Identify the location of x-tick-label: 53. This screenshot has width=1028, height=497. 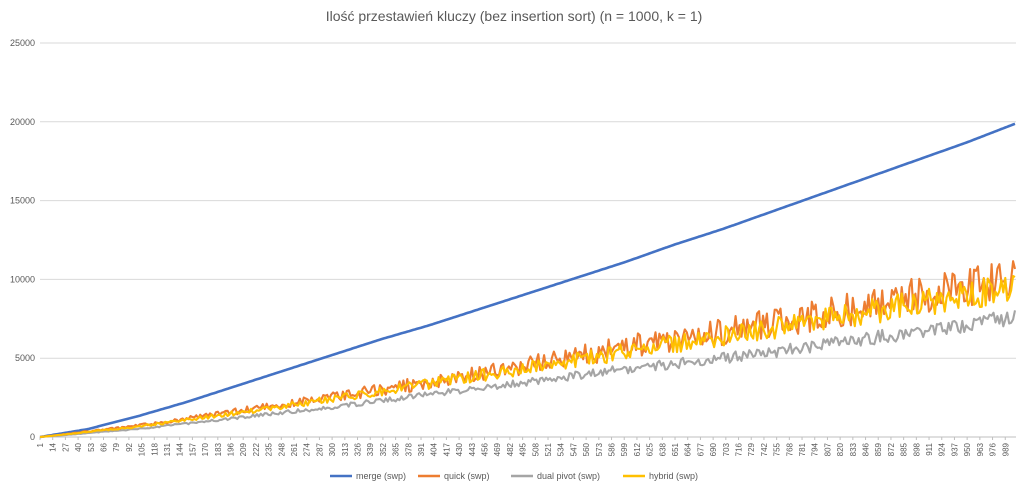
(91, 446).